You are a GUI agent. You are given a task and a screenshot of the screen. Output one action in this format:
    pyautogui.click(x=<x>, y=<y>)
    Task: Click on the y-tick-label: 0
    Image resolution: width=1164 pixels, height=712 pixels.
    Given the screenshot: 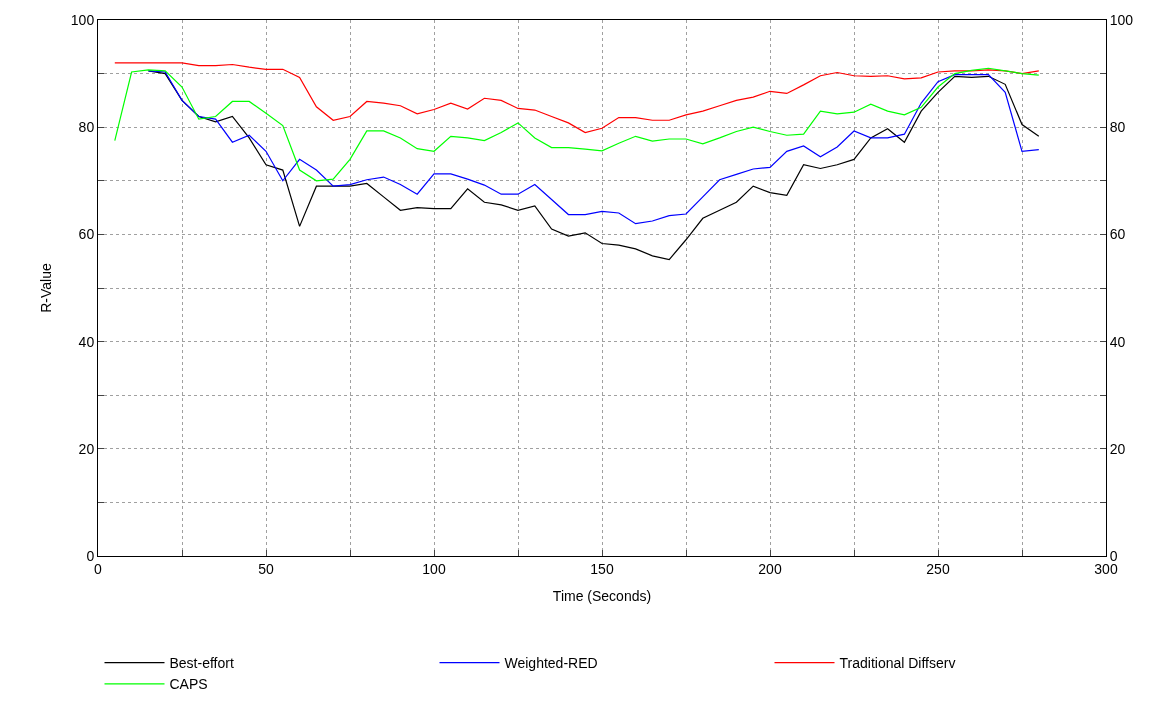 What is the action you would take?
    pyautogui.click(x=90, y=555)
    